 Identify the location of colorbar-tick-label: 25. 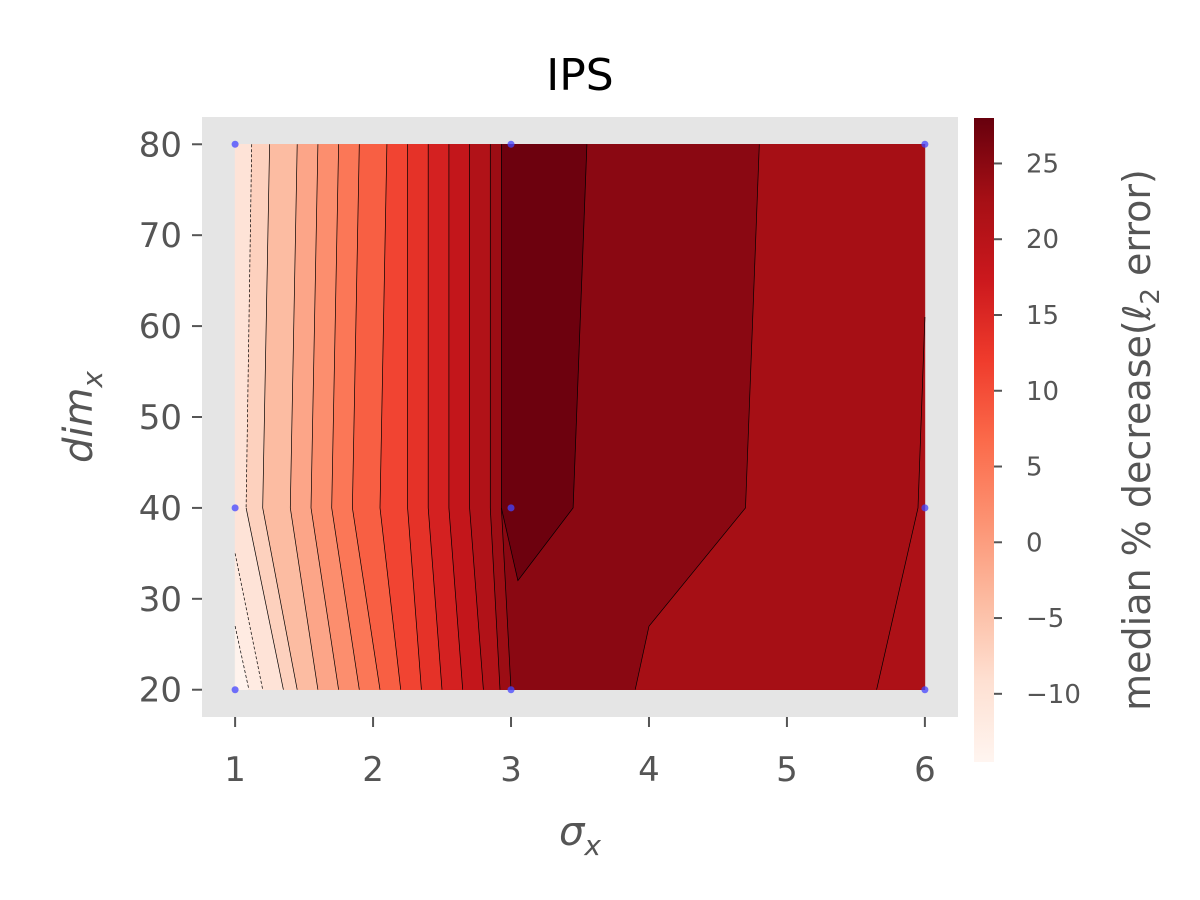
(1042, 164).